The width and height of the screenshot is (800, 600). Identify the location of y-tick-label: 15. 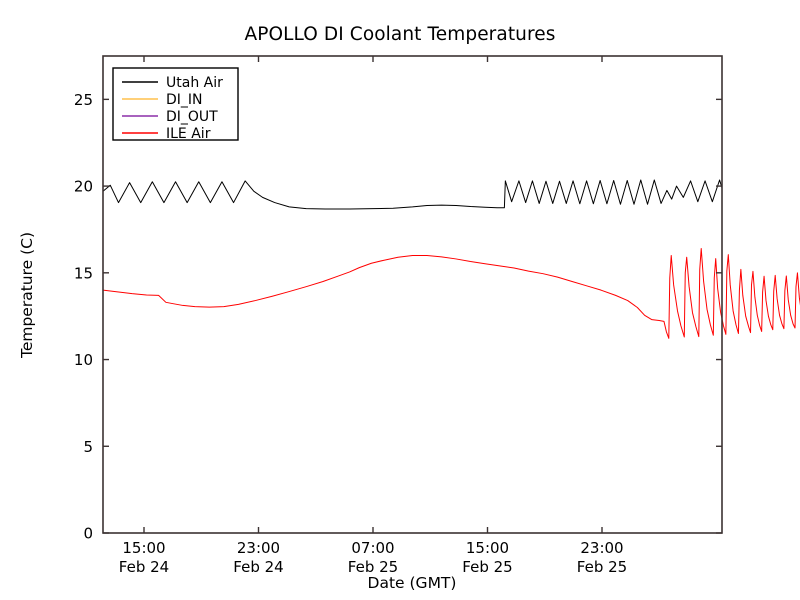
(83, 273).